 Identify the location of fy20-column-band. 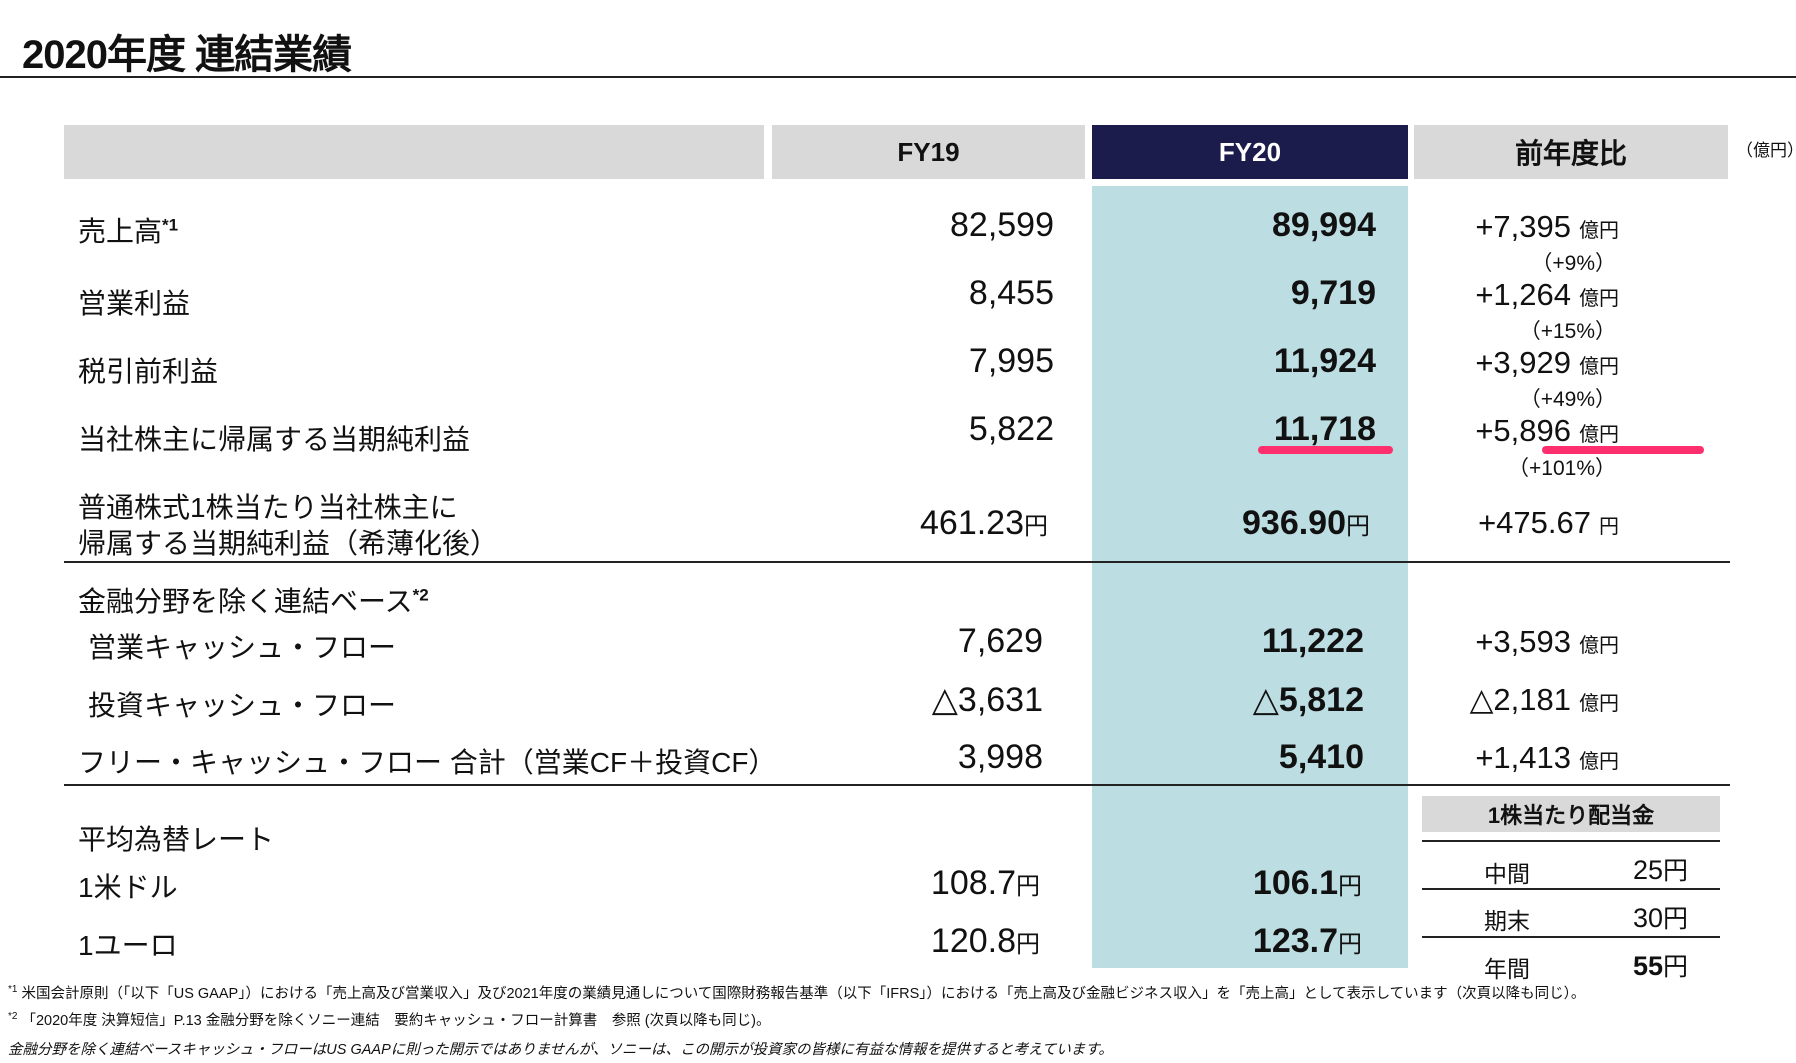
(1250, 577).